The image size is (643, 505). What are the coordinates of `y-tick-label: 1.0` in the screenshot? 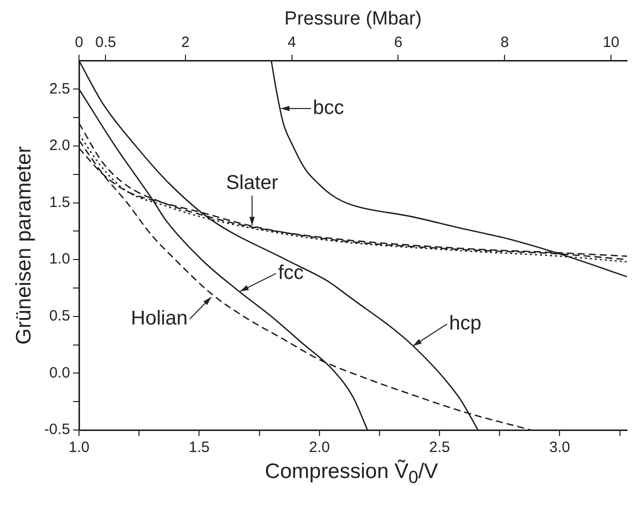 It's located at (59, 259).